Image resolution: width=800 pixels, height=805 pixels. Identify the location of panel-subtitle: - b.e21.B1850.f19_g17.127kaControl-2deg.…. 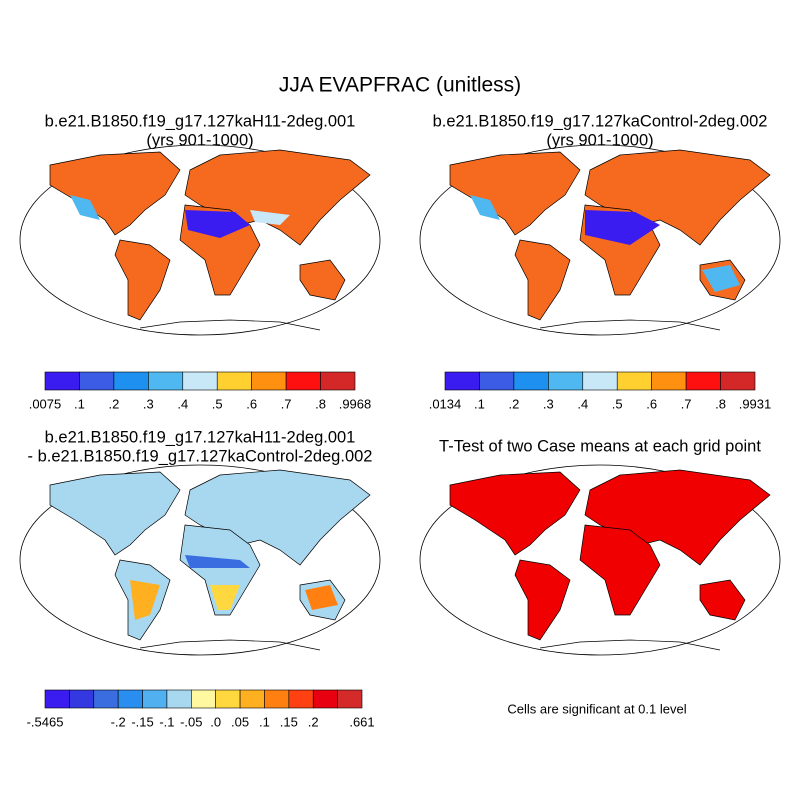
(200, 456).